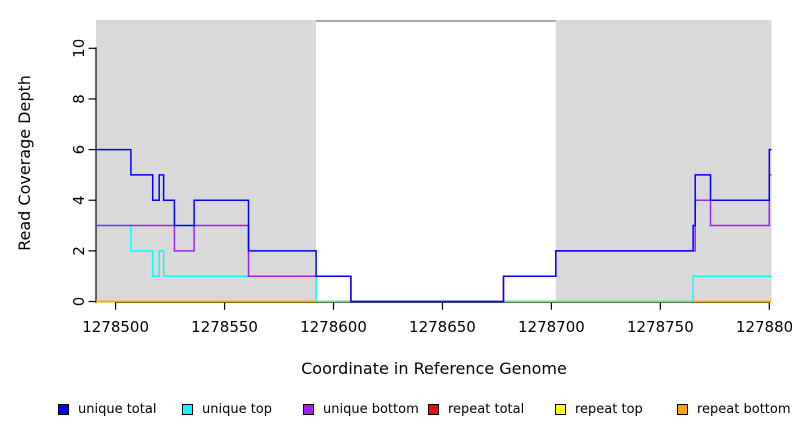  Describe the element at coordinates (764, 327) in the screenshot. I see `x-tick-label: 1278800` at that location.